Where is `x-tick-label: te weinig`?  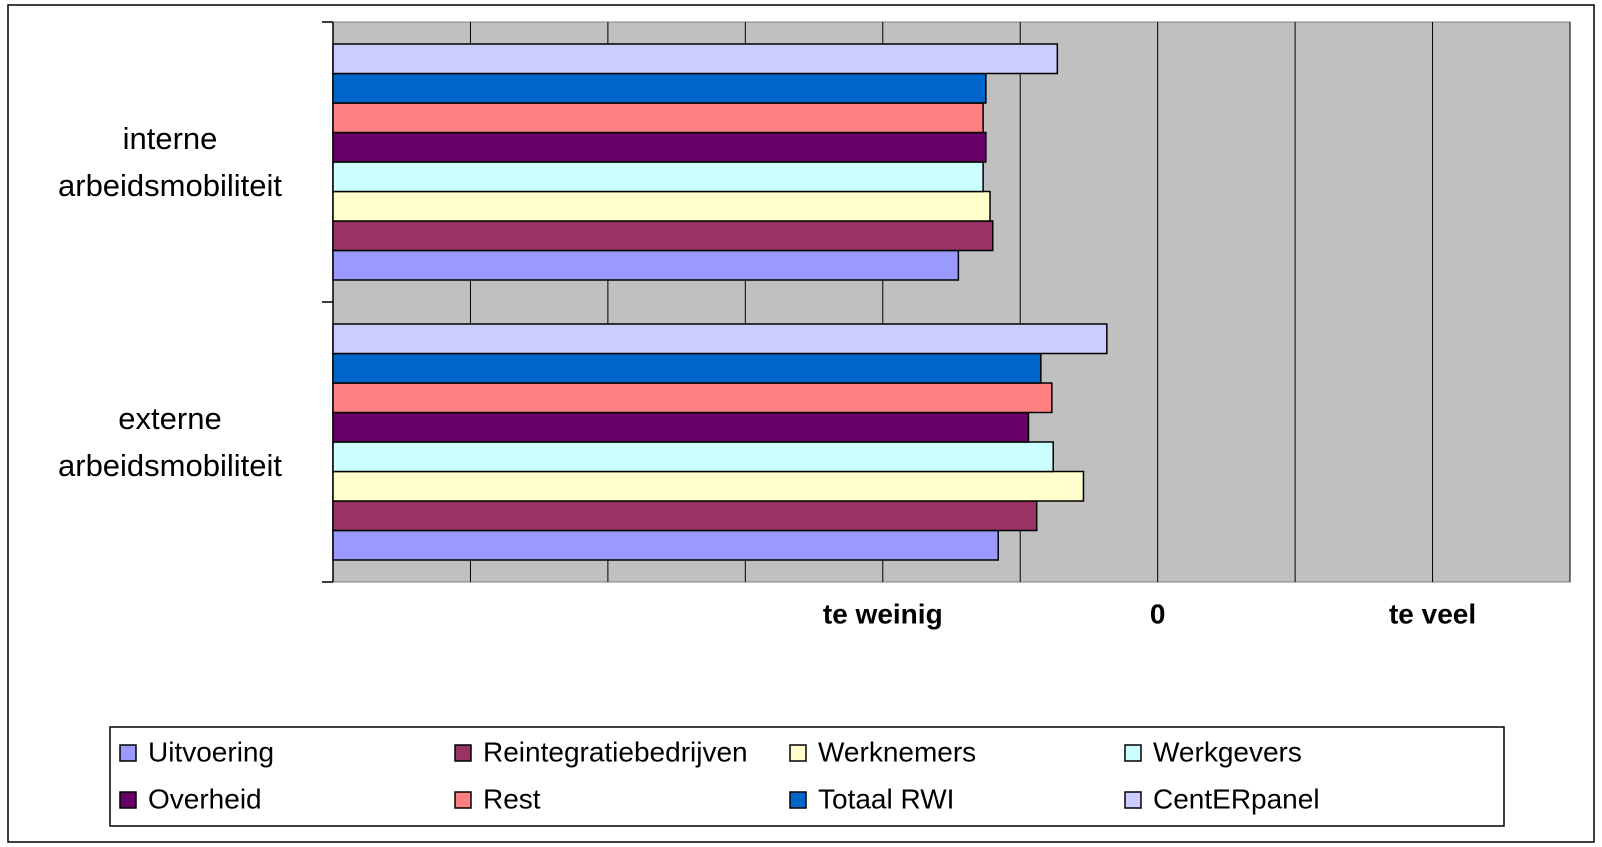
x-tick-label: te weinig is located at coordinates (883, 613).